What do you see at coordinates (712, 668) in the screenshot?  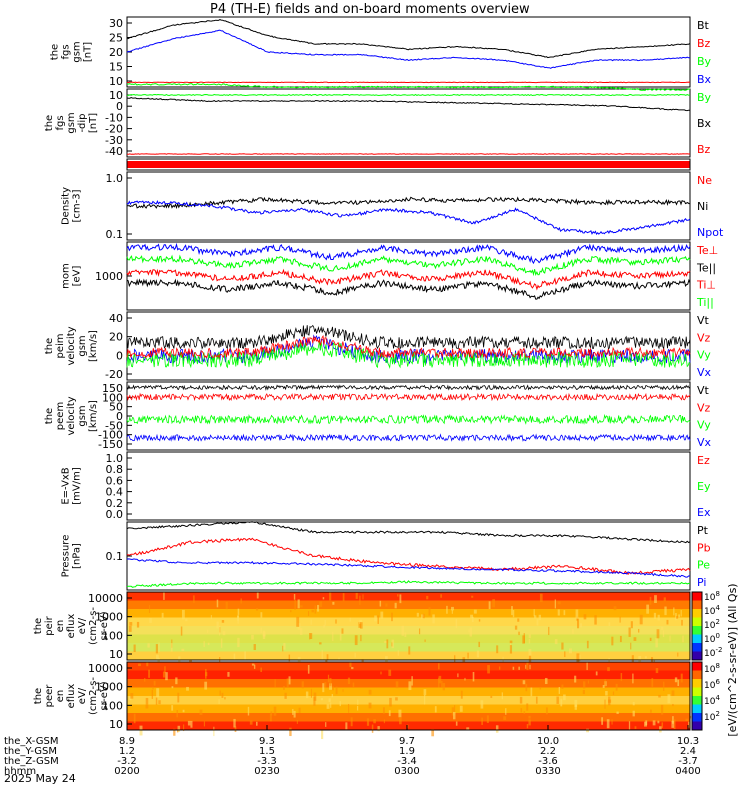 I see `colorbar-tick-label: 108` at bounding box center [712, 668].